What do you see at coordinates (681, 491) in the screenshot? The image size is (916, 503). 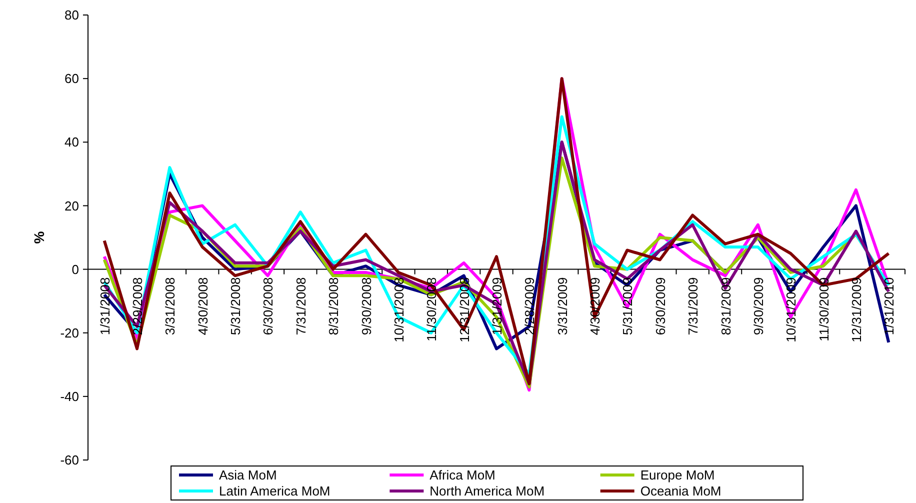 I see `legend-label: Oceania MoM` at bounding box center [681, 491].